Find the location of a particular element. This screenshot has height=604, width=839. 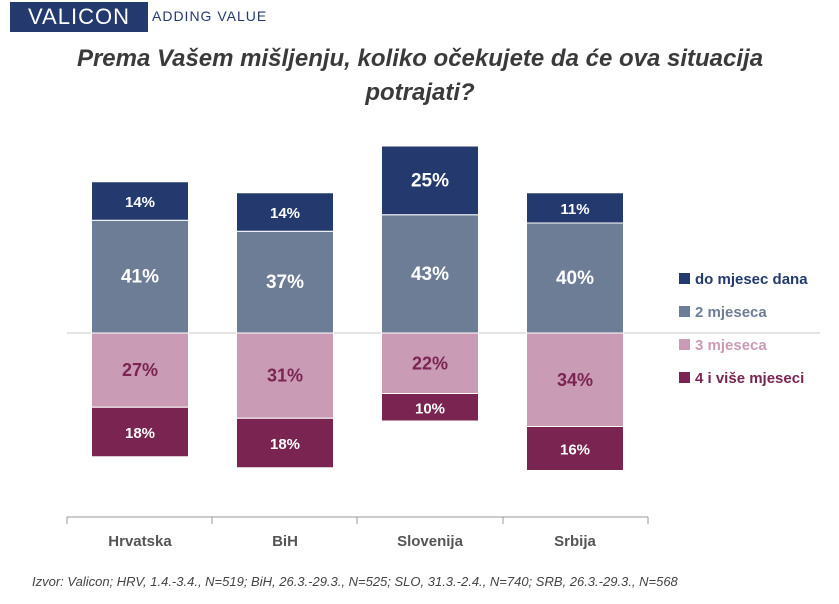

data-label: 22% is located at coordinates (430, 363).